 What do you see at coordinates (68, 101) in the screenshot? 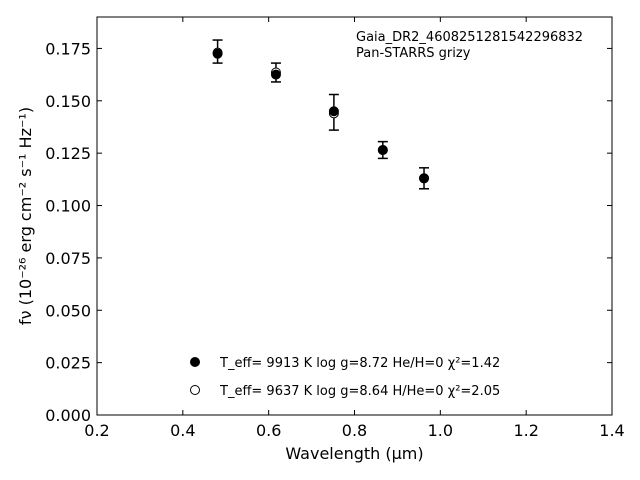
I see `y-tick-label: 0.150` at bounding box center [68, 101].